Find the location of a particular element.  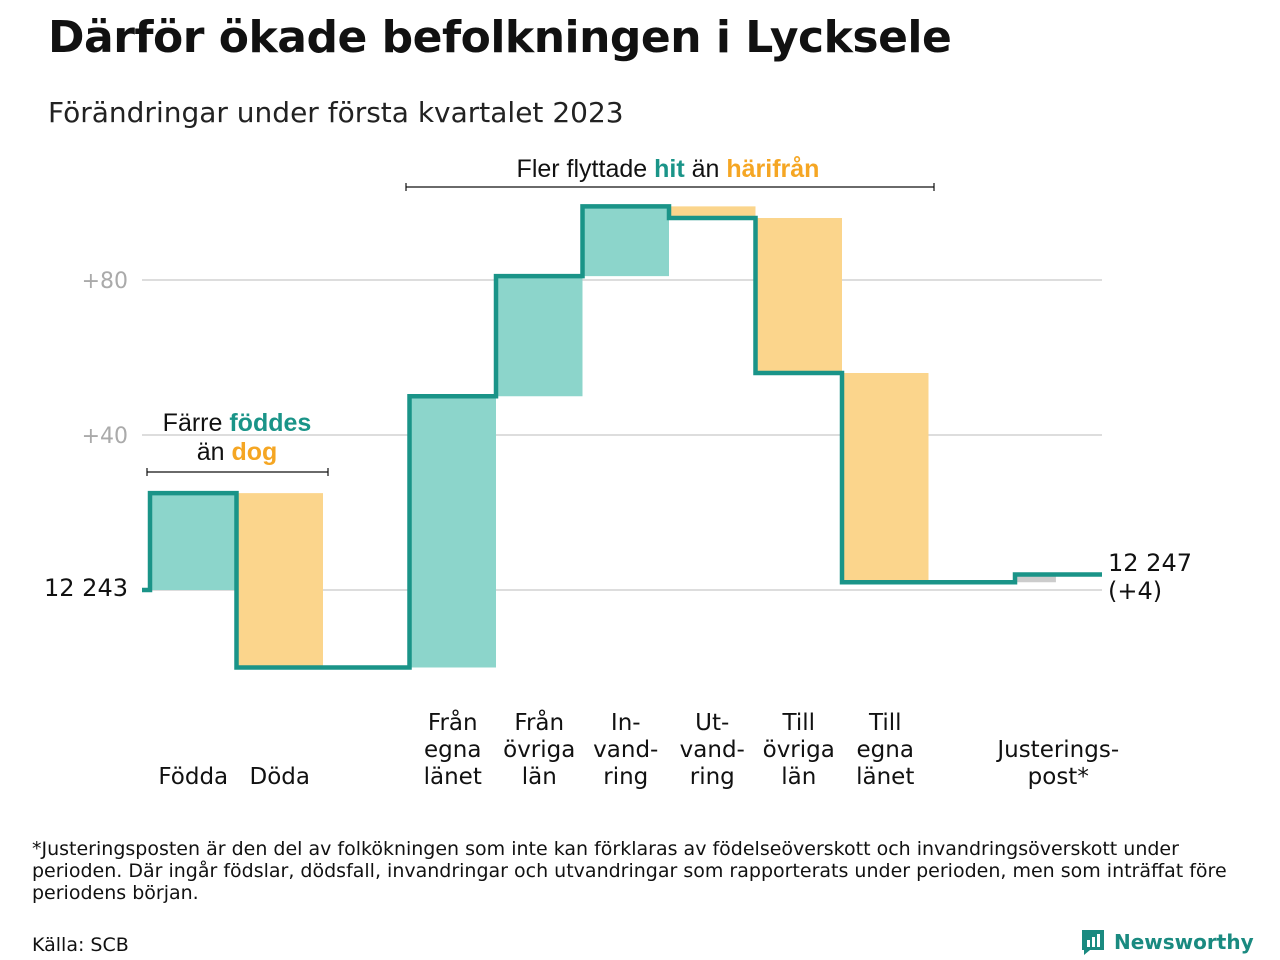

annotation-text: Fler flyttade is located at coordinates (586, 169).